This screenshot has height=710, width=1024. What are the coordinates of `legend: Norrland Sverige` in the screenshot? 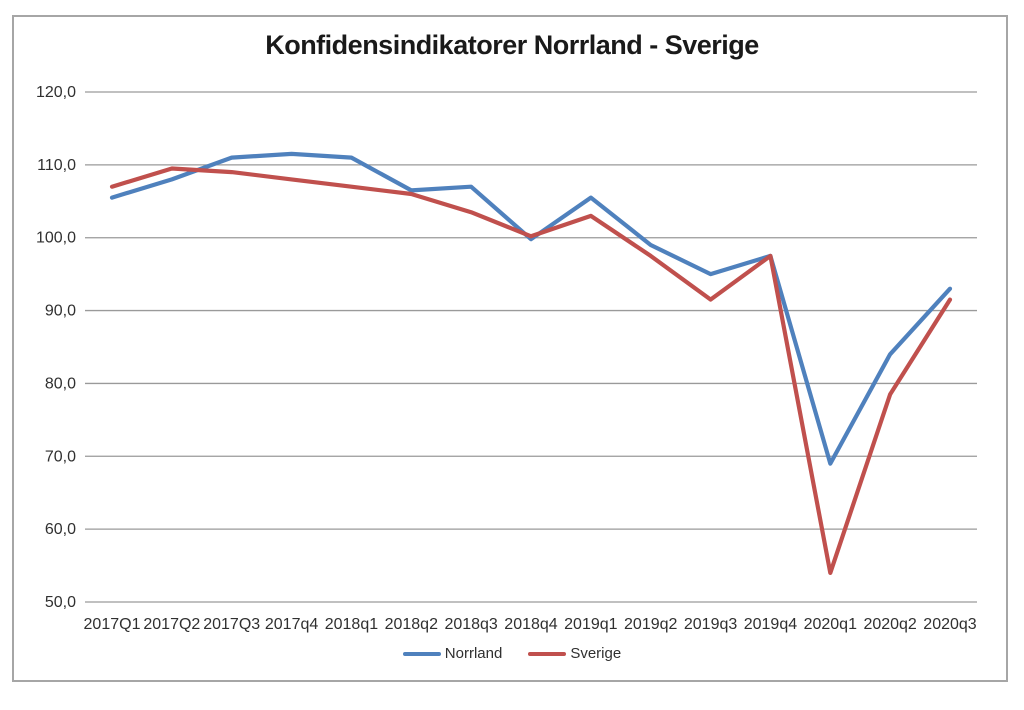 It's located at (512, 653).